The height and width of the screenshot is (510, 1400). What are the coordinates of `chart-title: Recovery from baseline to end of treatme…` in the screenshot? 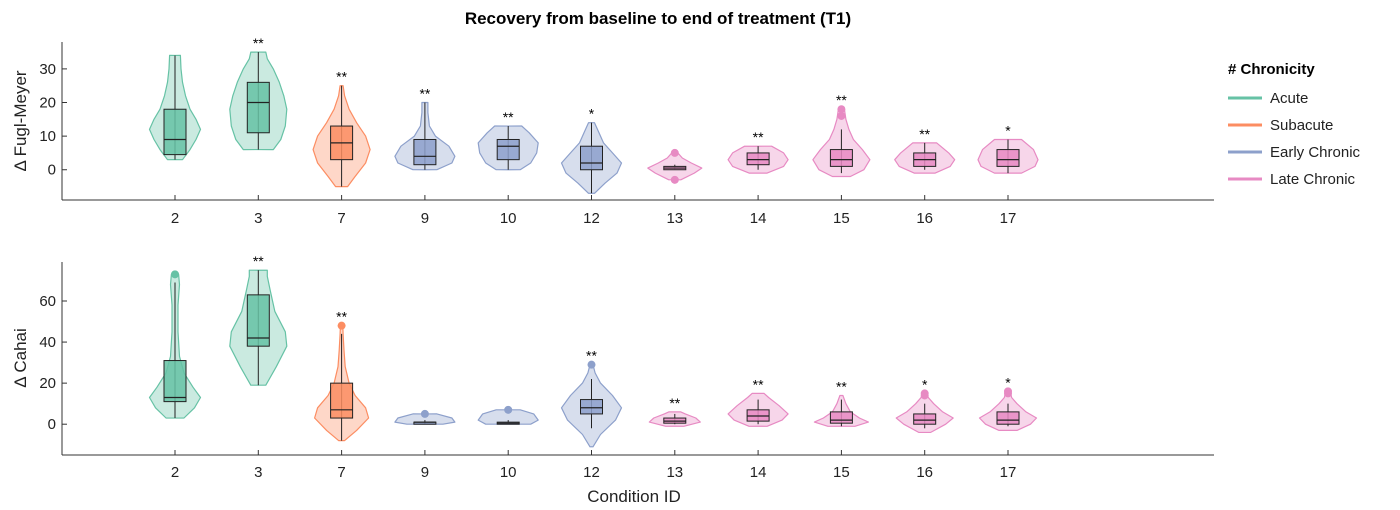 It's located at (658, 18).